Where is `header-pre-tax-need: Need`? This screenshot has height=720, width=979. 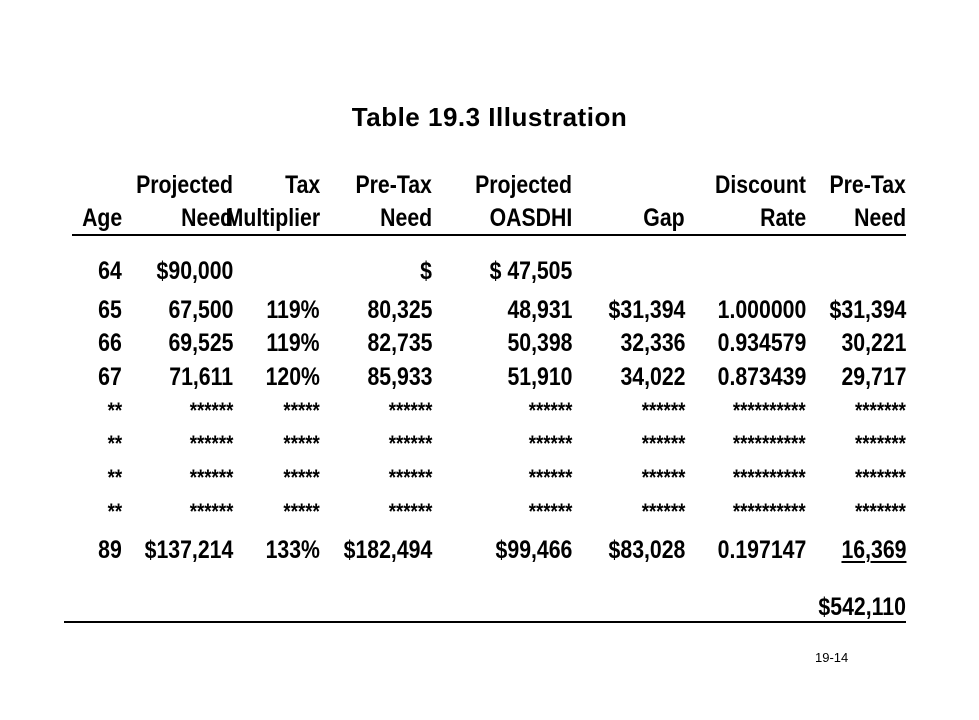 header-pre-tax-need: Need is located at coordinates (406, 218).